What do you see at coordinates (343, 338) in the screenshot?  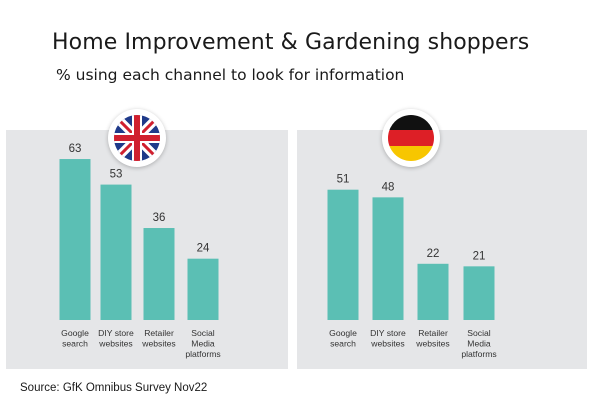 I see `category-label-1-0: Google search` at bounding box center [343, 338].